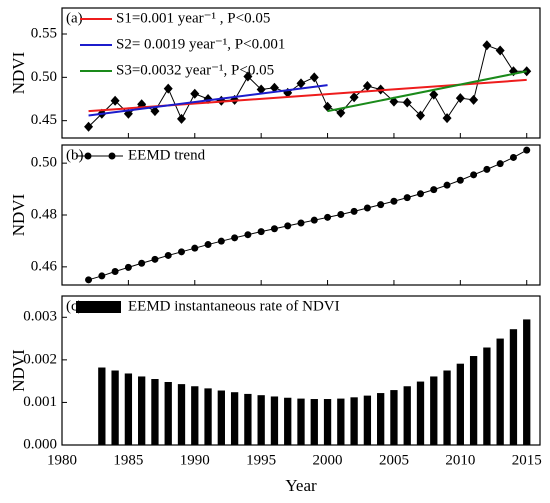 This screenshot has width=550, height=503. I want to click on panel-label: (b), so click(75, 155).